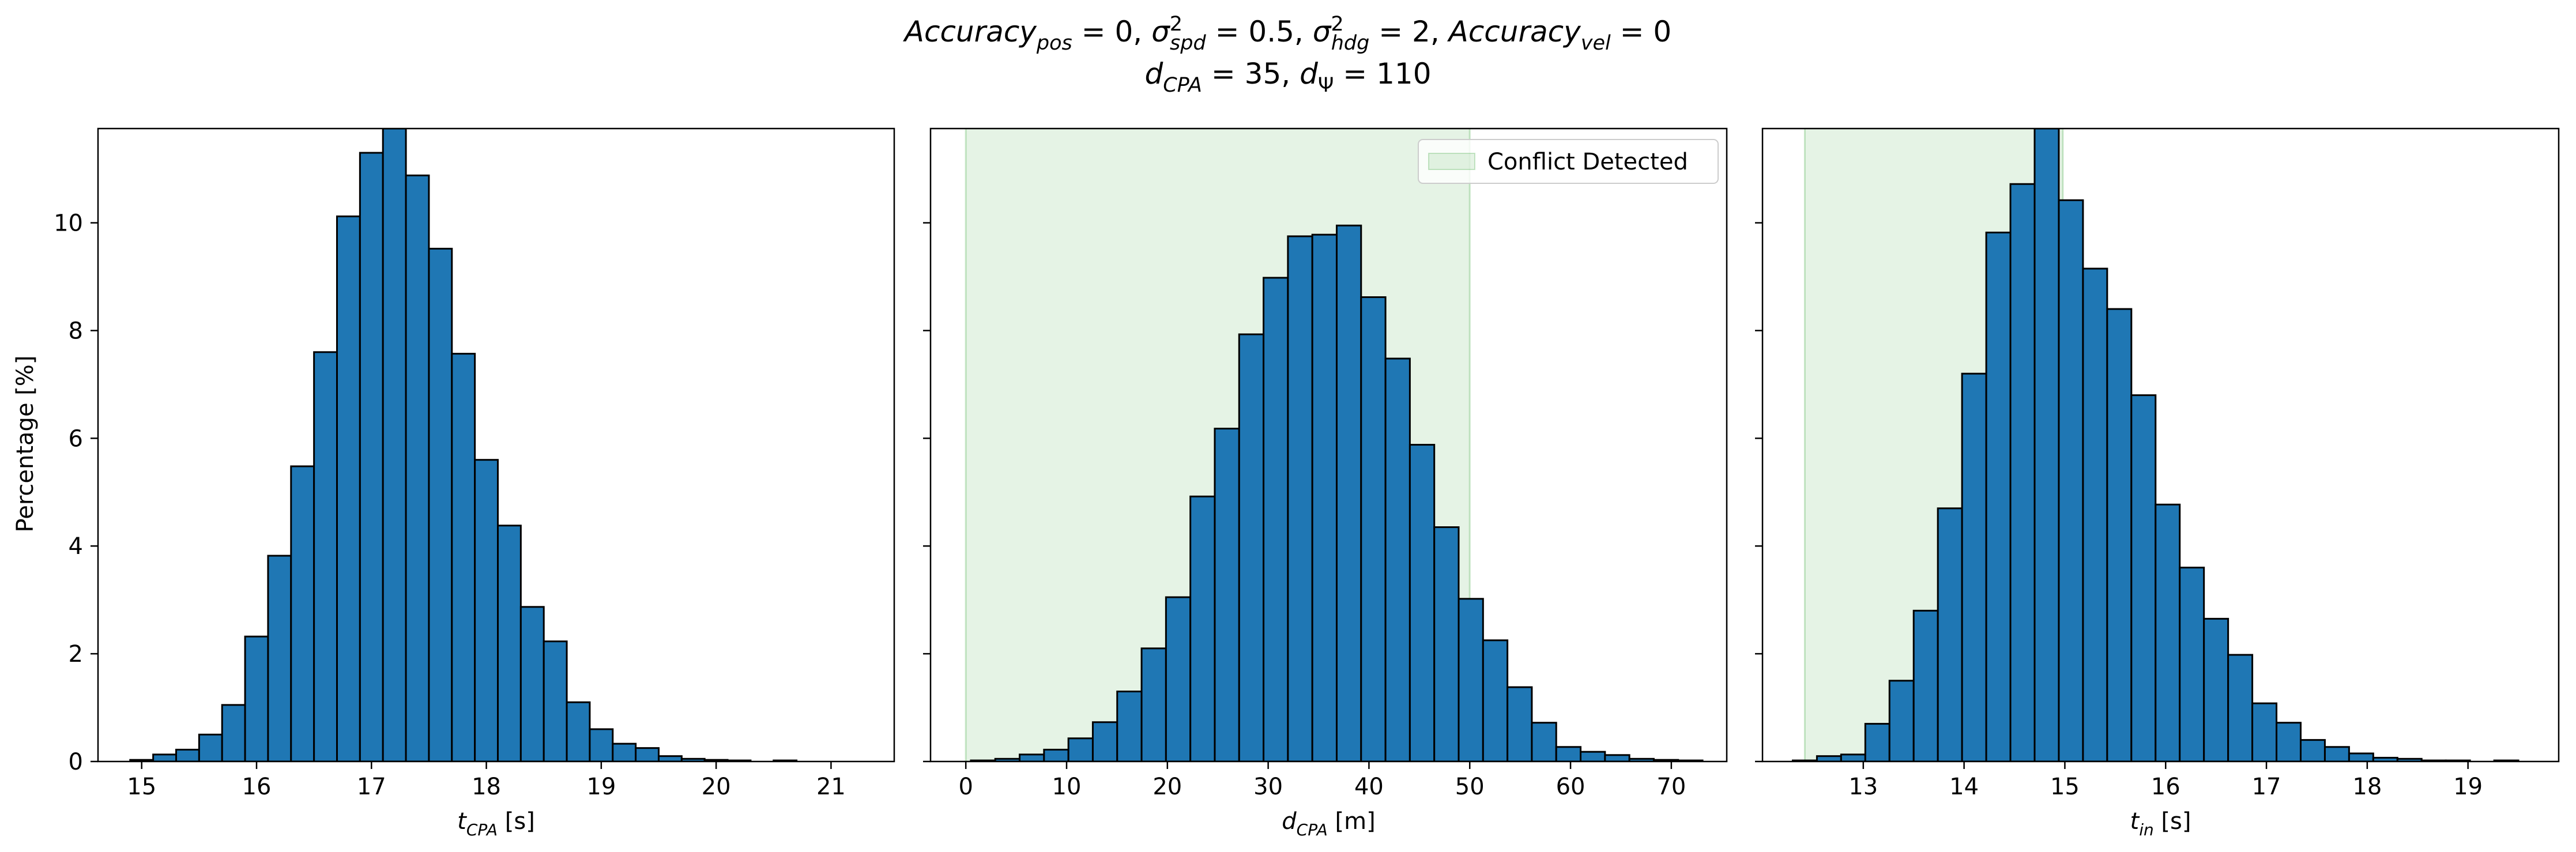 The width and height of the screenshot is (2576, 852). I want to click on y-tick-label: 0, so click(76, 762).